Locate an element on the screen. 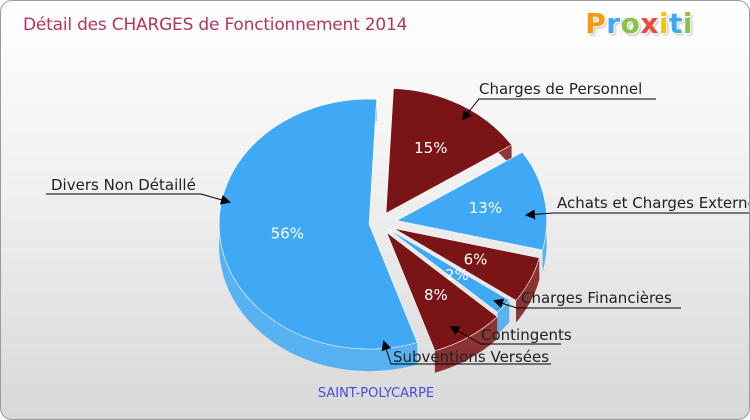 This screenshot has height=420, width=750. callout-1: Achats et Charges Externes is located at coordinates (637, 207).